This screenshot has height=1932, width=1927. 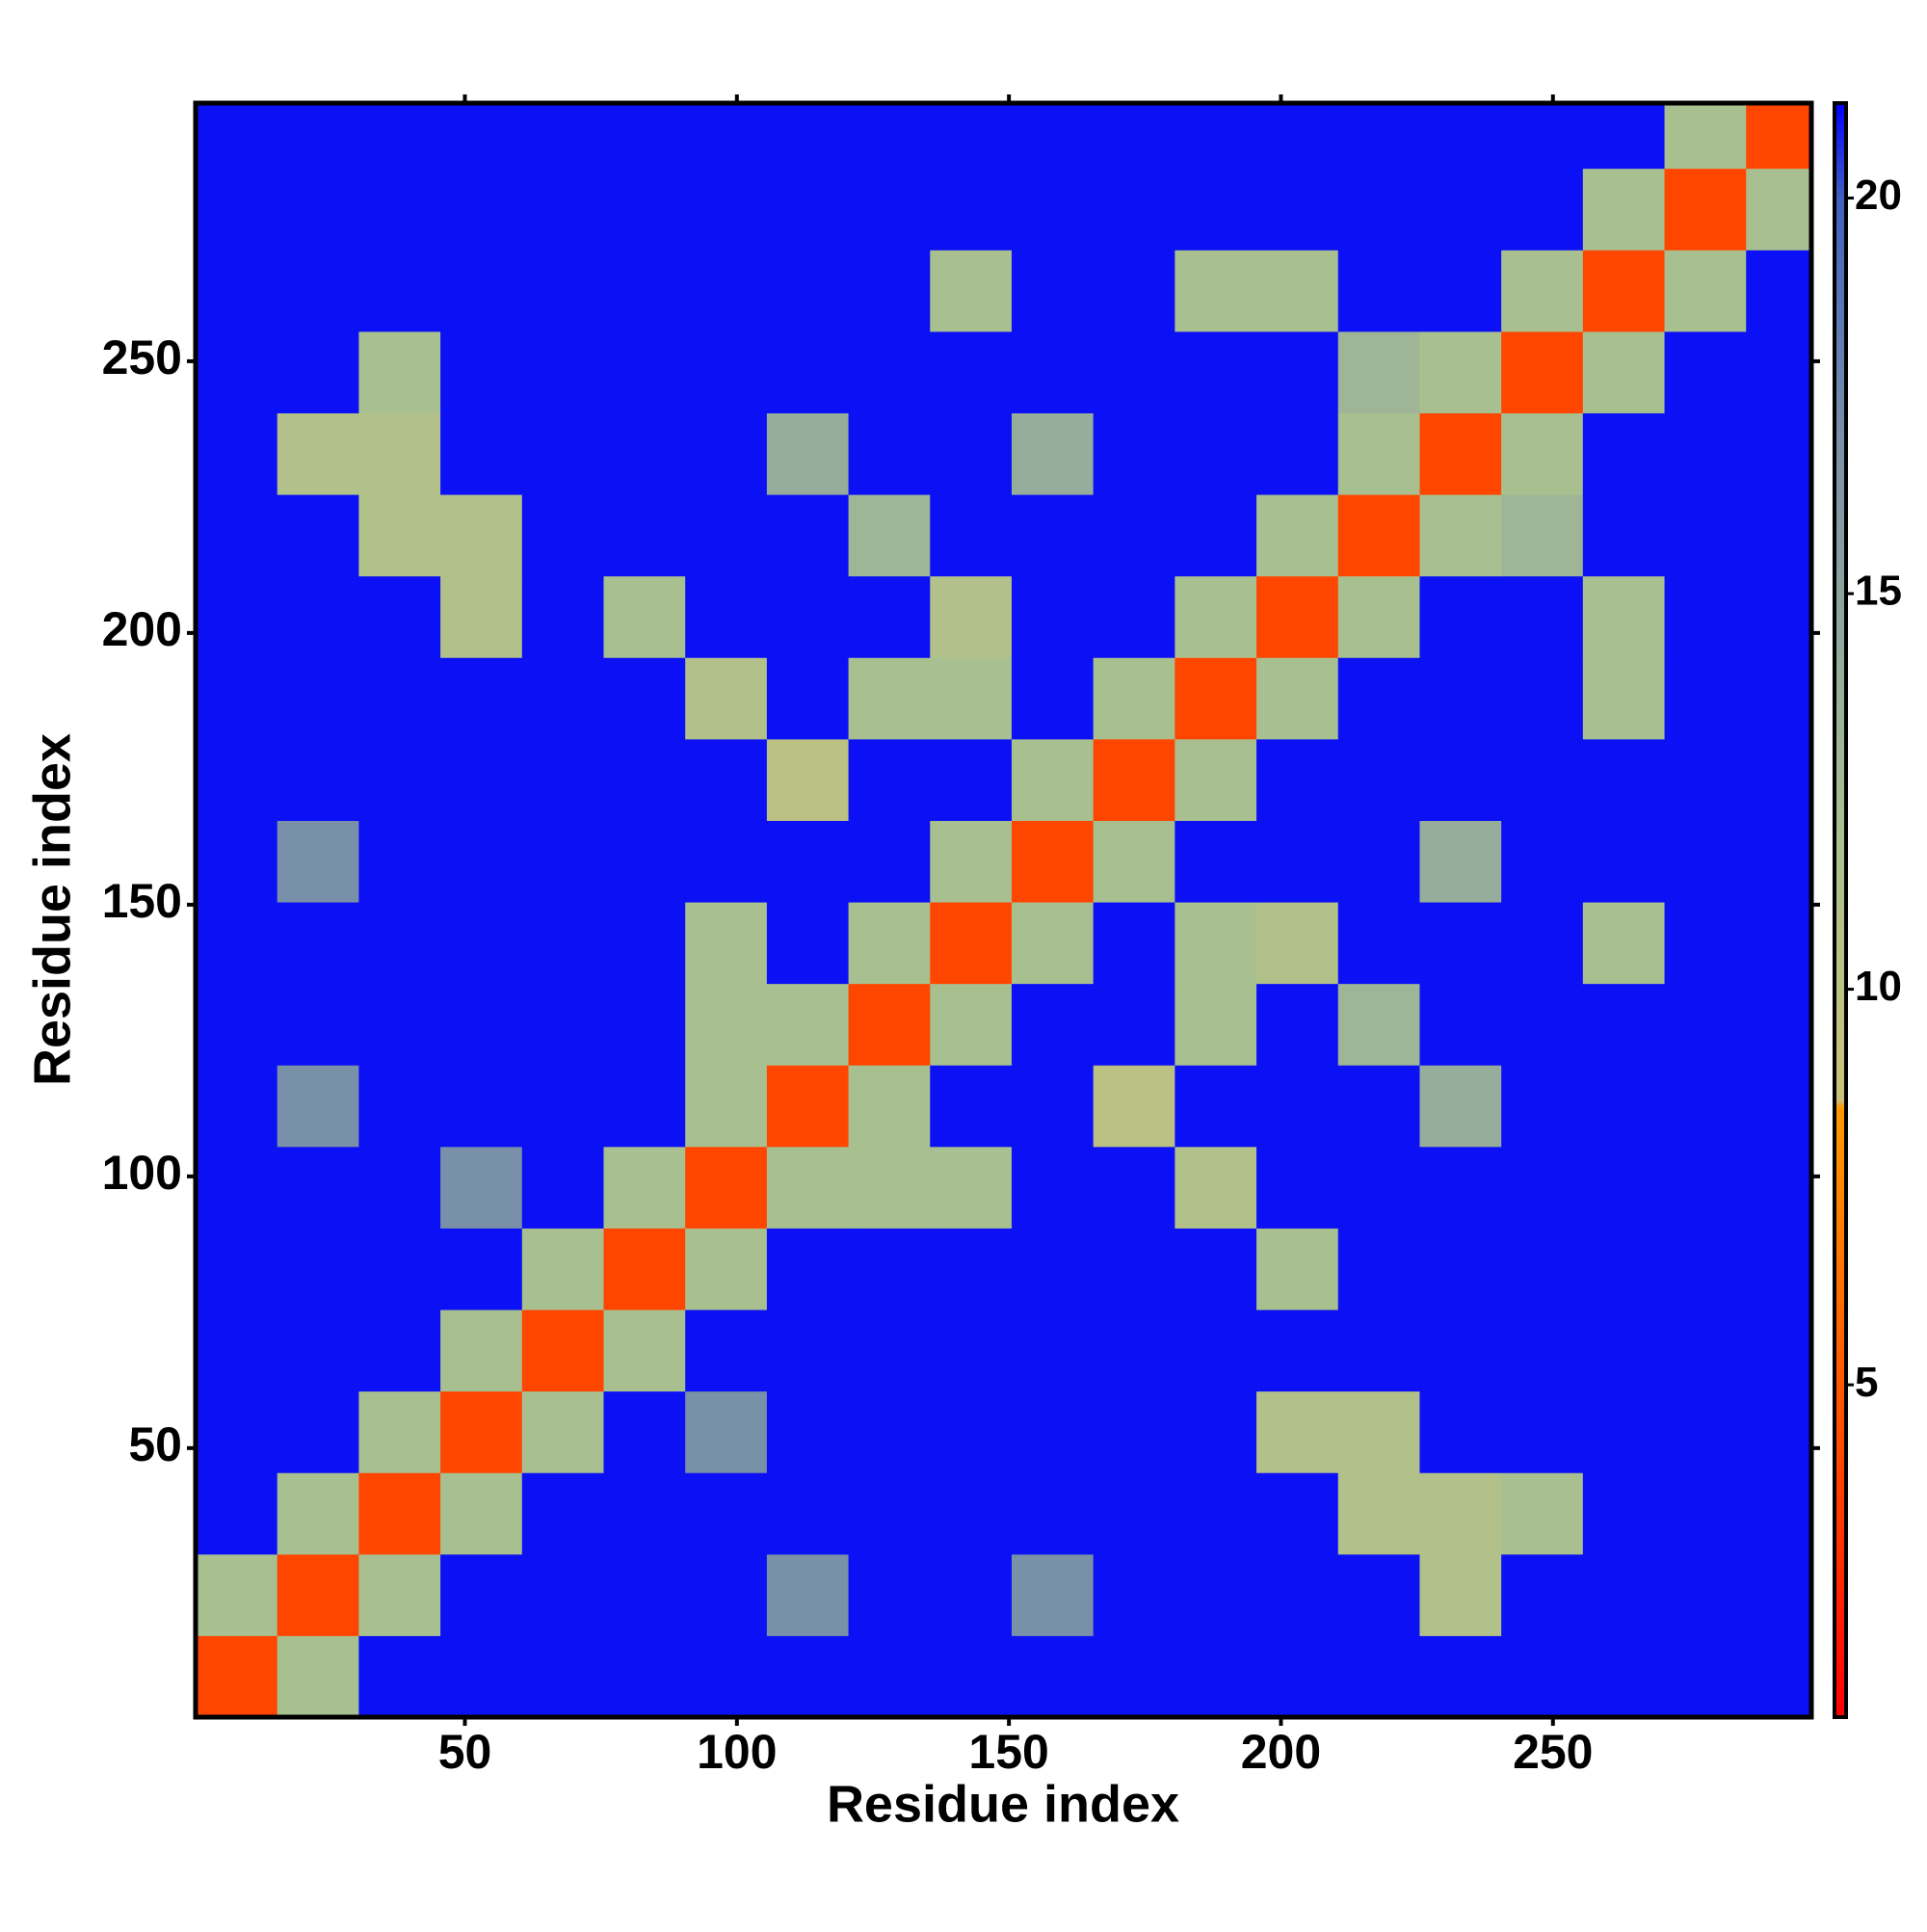 What do you see at coordinates (465, 1752) in the screenshot?
I see `x-tick-label: 50` at bounding box center [465, 1752].